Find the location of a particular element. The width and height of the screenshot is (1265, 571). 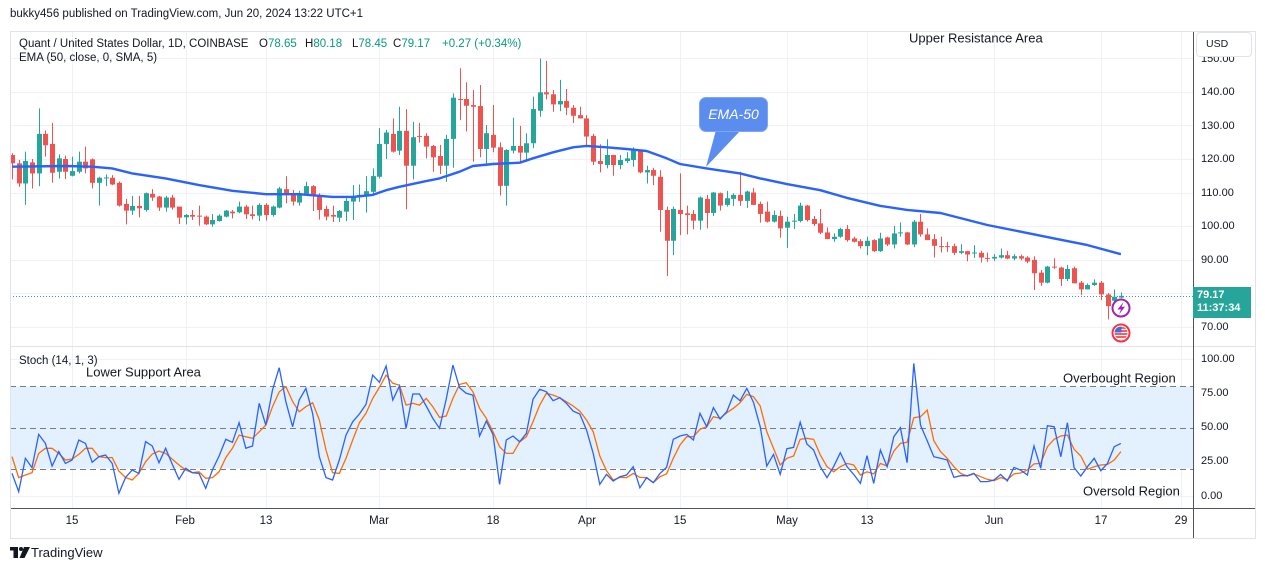

price-tick-130: 130.00 is located at coordinates (1218, 126).